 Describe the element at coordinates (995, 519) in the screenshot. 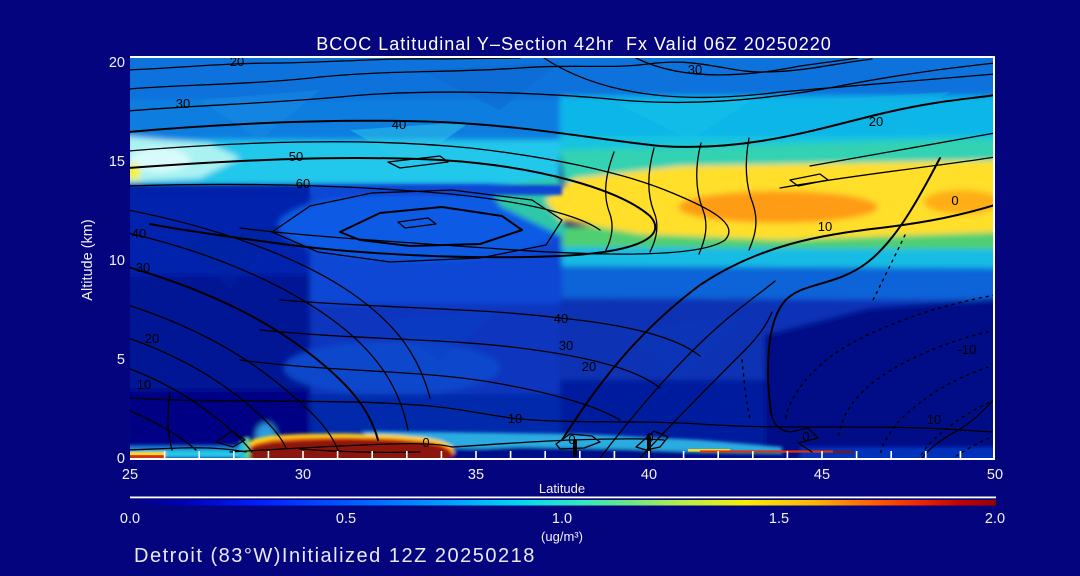

I see `svg-text: 2.0` at that location.